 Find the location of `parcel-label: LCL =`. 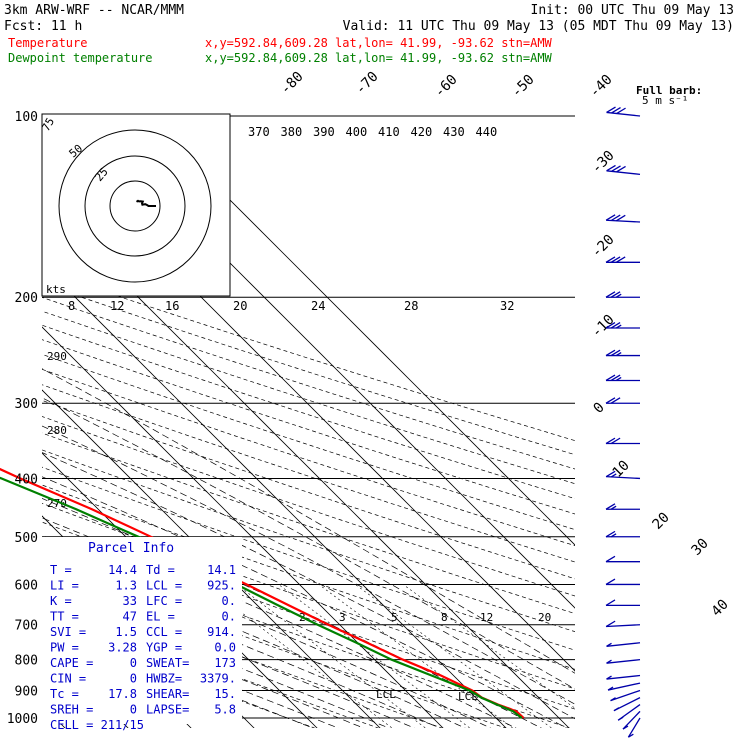

parcel-label: LCL = is located at coordinates (164, 586).